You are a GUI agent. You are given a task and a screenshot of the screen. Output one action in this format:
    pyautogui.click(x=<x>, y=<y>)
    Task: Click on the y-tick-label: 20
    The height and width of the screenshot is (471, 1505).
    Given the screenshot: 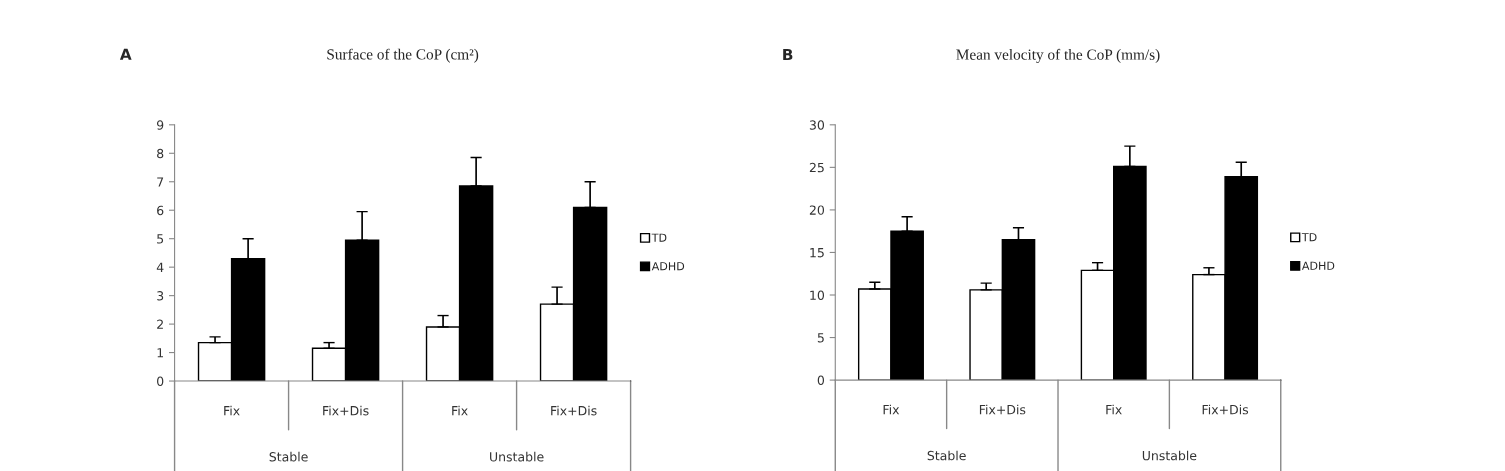 What is the action you would take?
    pyautogui.click(x=817, y=210)
    